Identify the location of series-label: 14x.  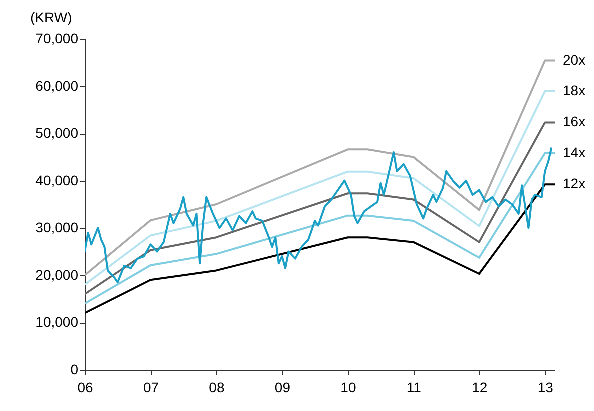
(574, 152).